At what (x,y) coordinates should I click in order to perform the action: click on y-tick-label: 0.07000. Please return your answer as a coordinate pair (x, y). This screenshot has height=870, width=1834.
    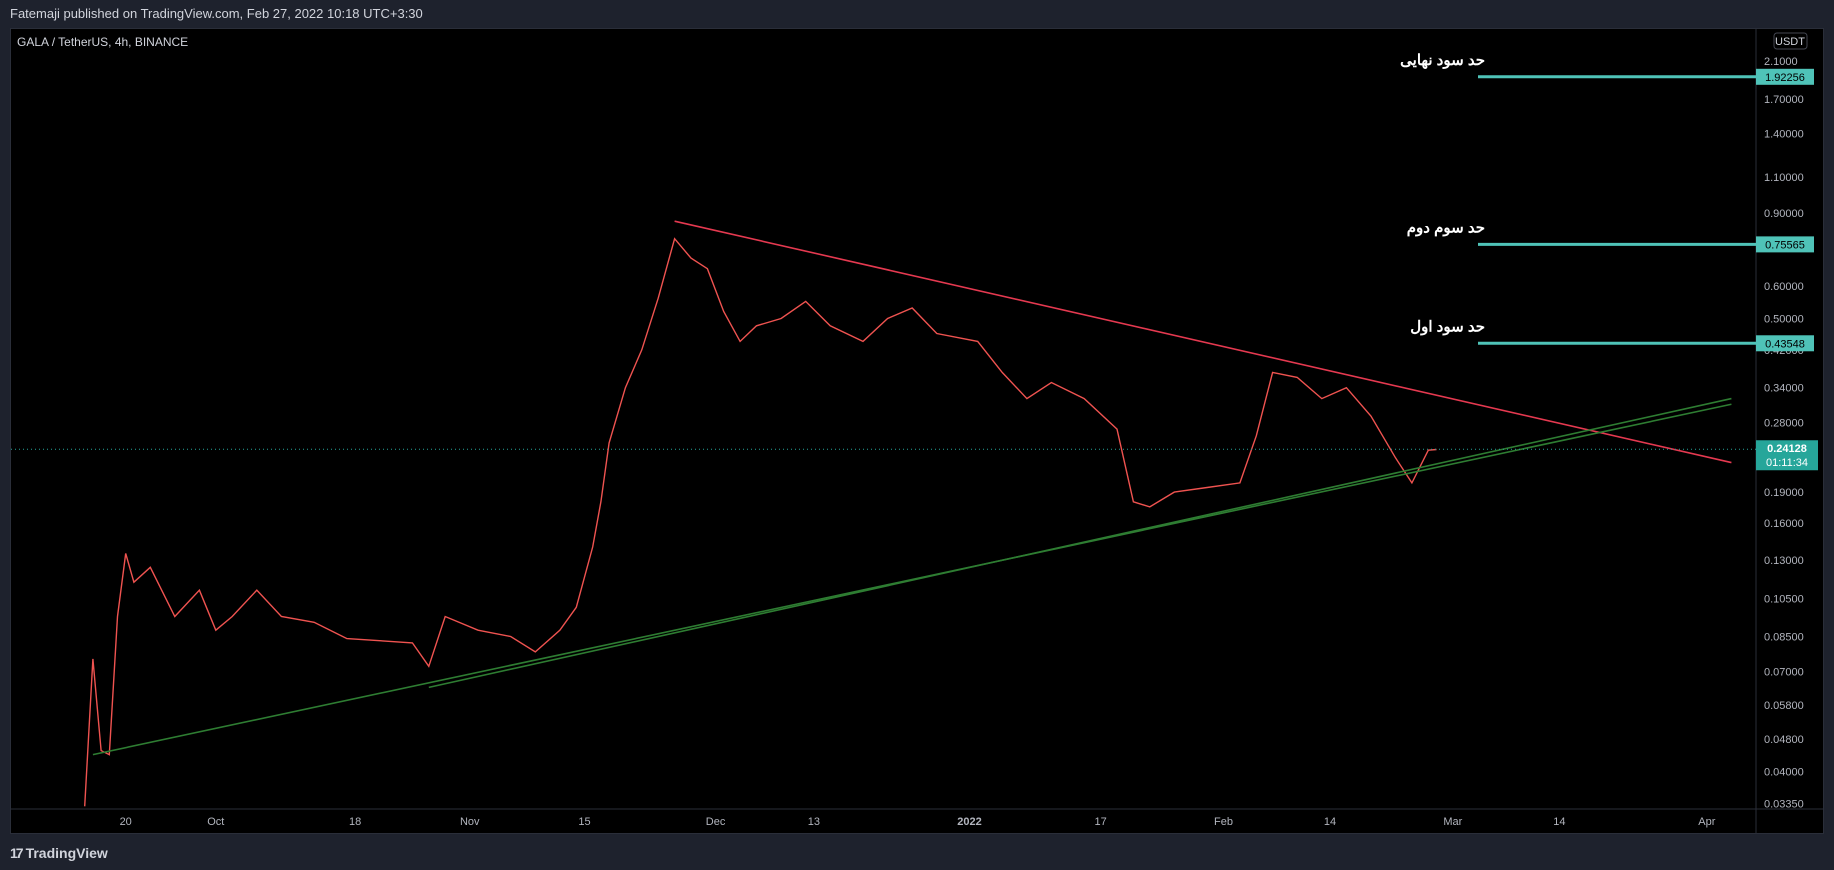
    Looking at the image, I should click on (1784, 672).